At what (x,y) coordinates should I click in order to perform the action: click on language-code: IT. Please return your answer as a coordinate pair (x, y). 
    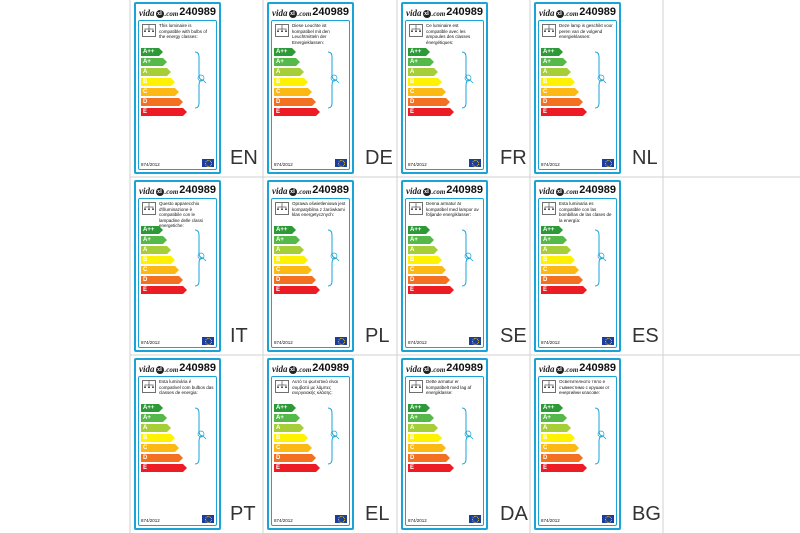
    Looking at the image, I should click on (239, 336).